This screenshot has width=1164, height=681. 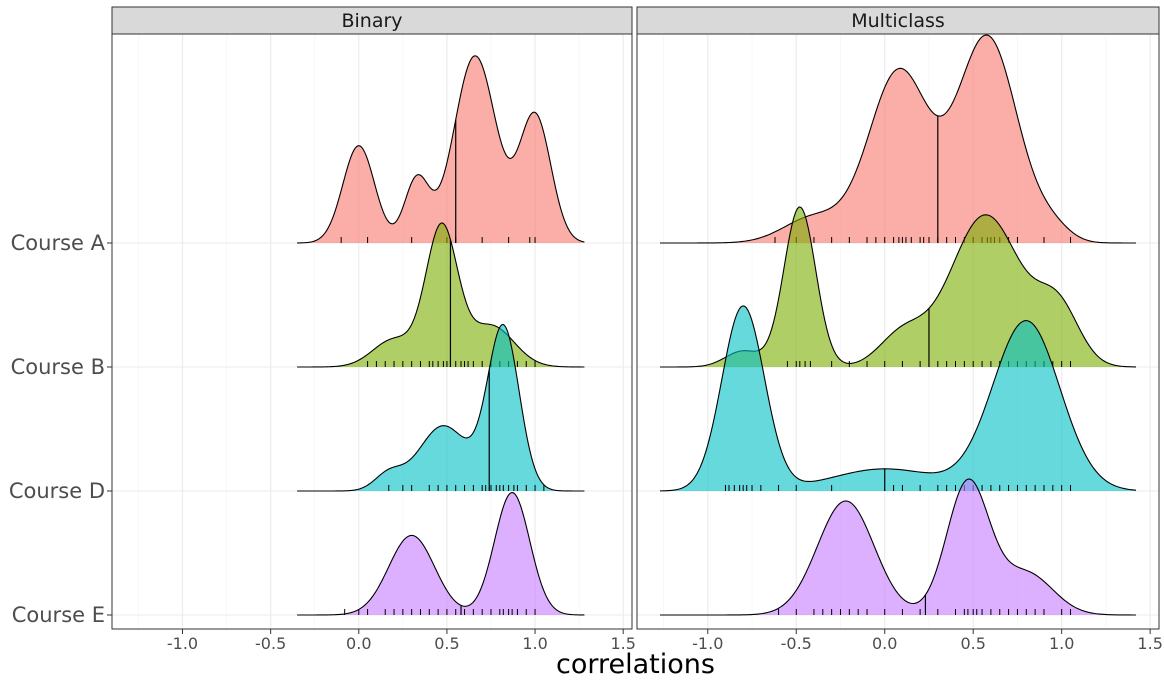 I want to click on y-tick-label: Course E, so click(x=58, y=615).